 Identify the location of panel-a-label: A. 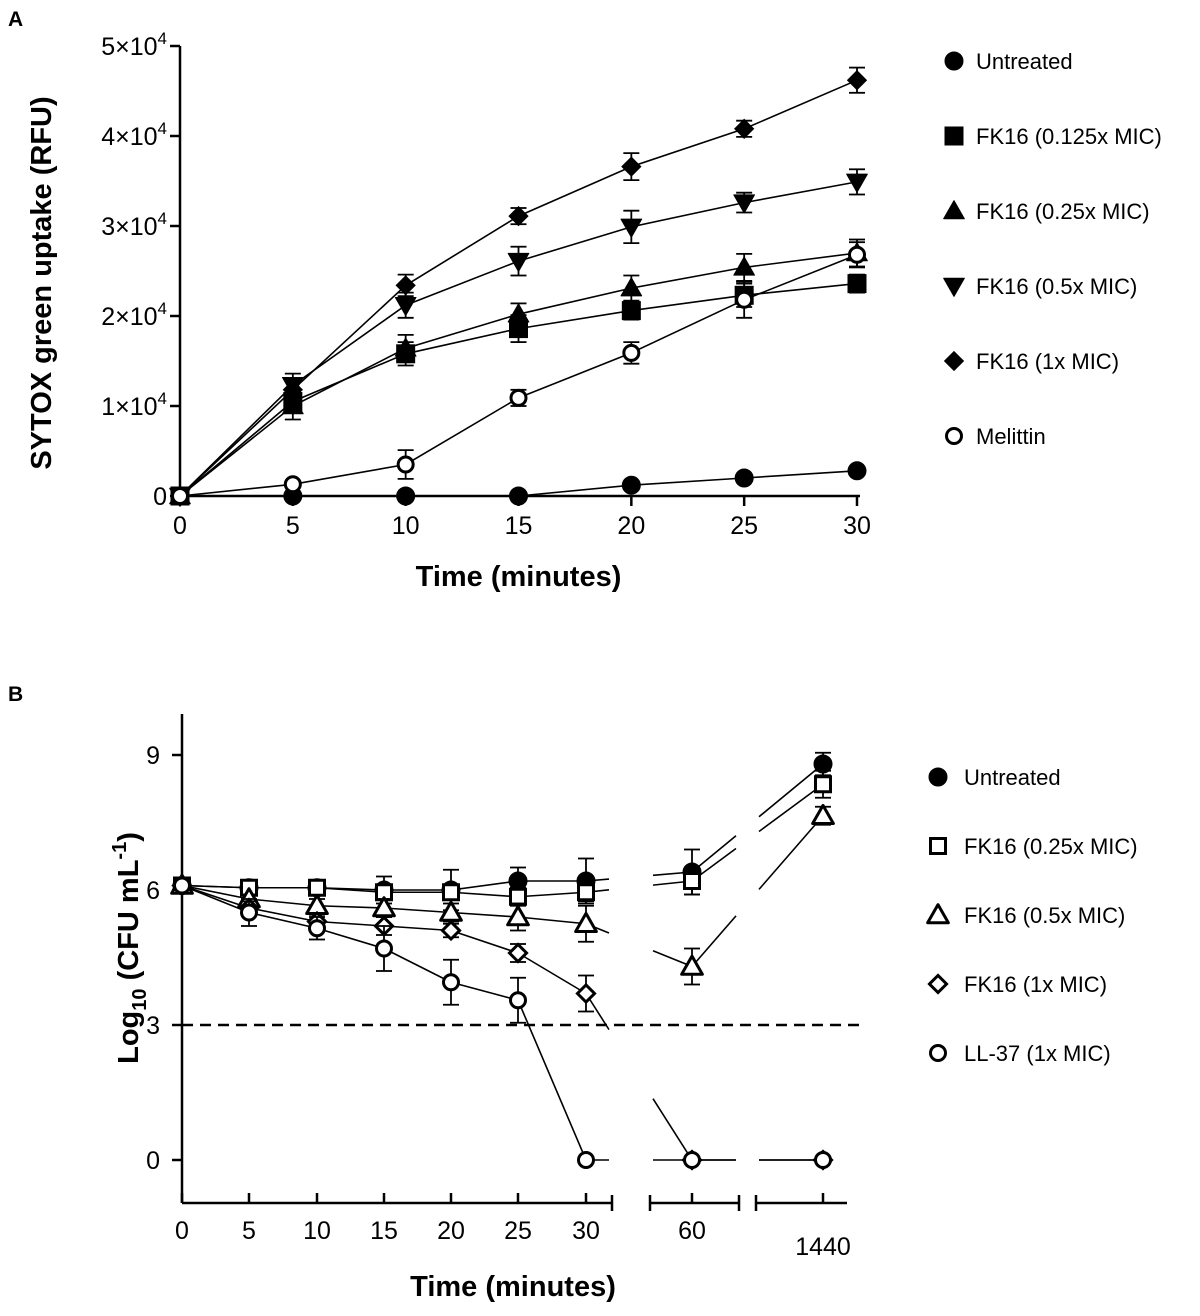
(15, 19).